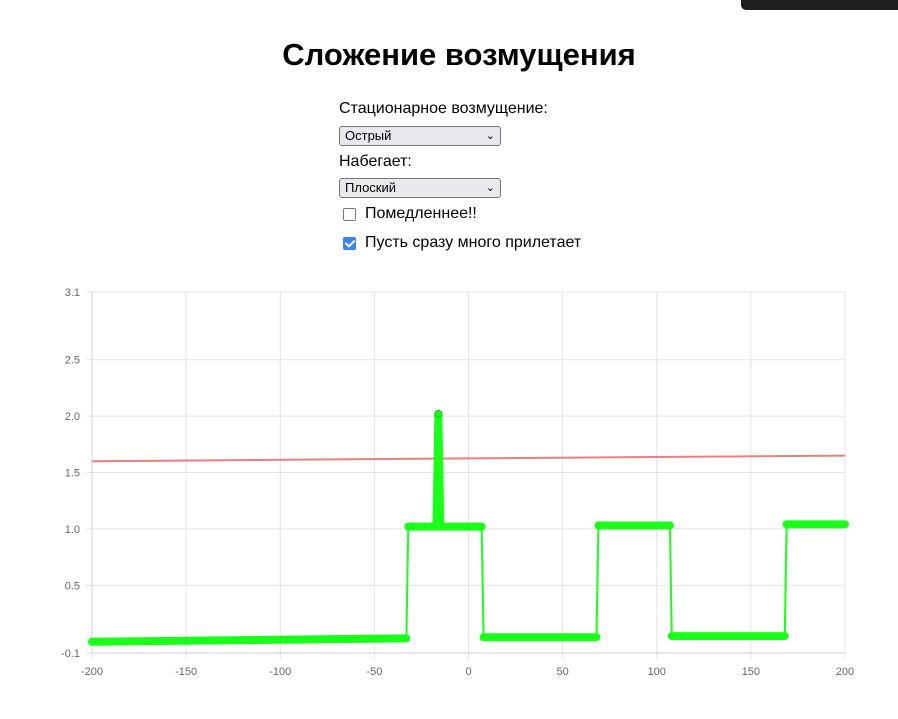 The height and width of the screenshot is (719, 898). I want to click on x-tick-label: 100, so click(657, 672).